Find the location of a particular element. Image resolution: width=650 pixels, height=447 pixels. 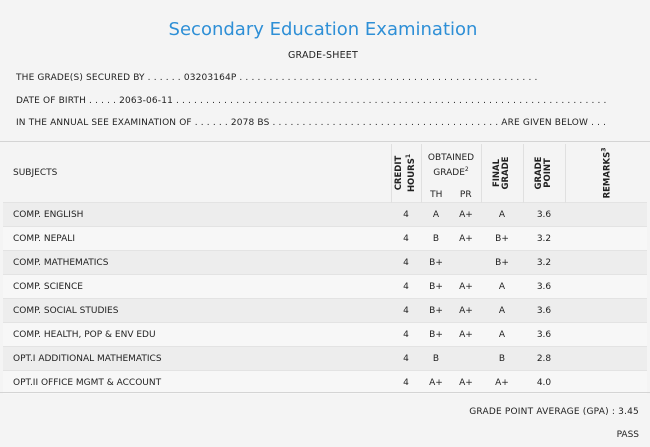

subject-cell: COMP. SCIENCE is located at coordinates (197, 286).